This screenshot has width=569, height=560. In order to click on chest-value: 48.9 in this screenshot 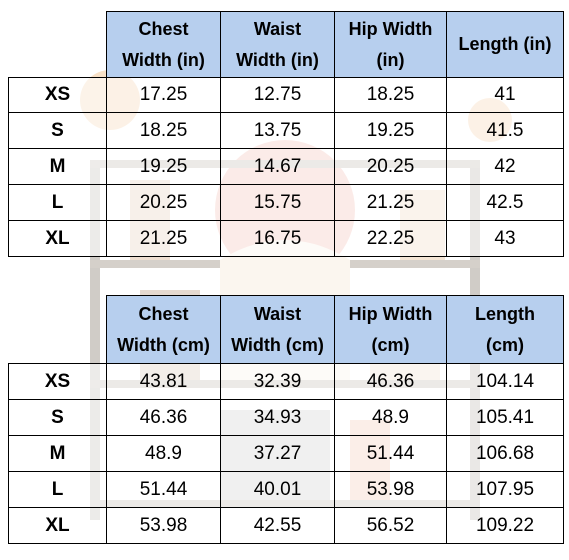, I will do `click(163, 453)`.